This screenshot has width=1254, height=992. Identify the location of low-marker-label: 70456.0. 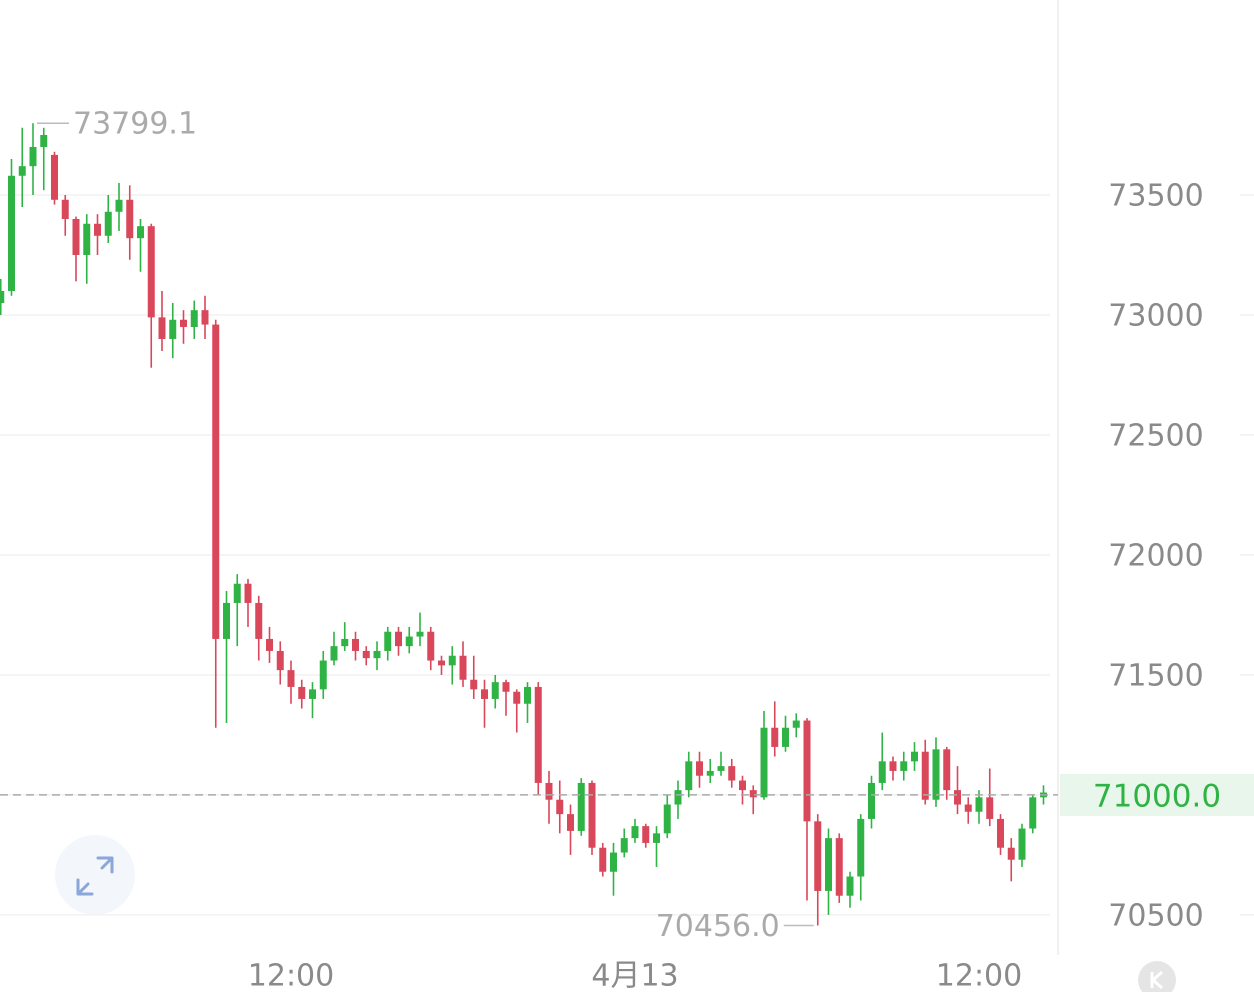
(718, 926).